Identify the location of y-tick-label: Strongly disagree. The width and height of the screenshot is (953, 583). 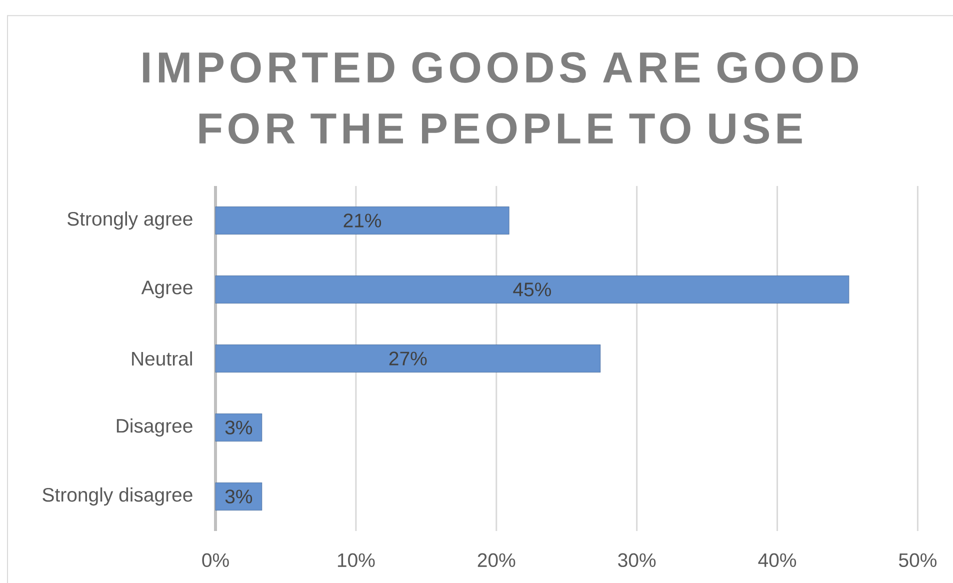
(117, 496).